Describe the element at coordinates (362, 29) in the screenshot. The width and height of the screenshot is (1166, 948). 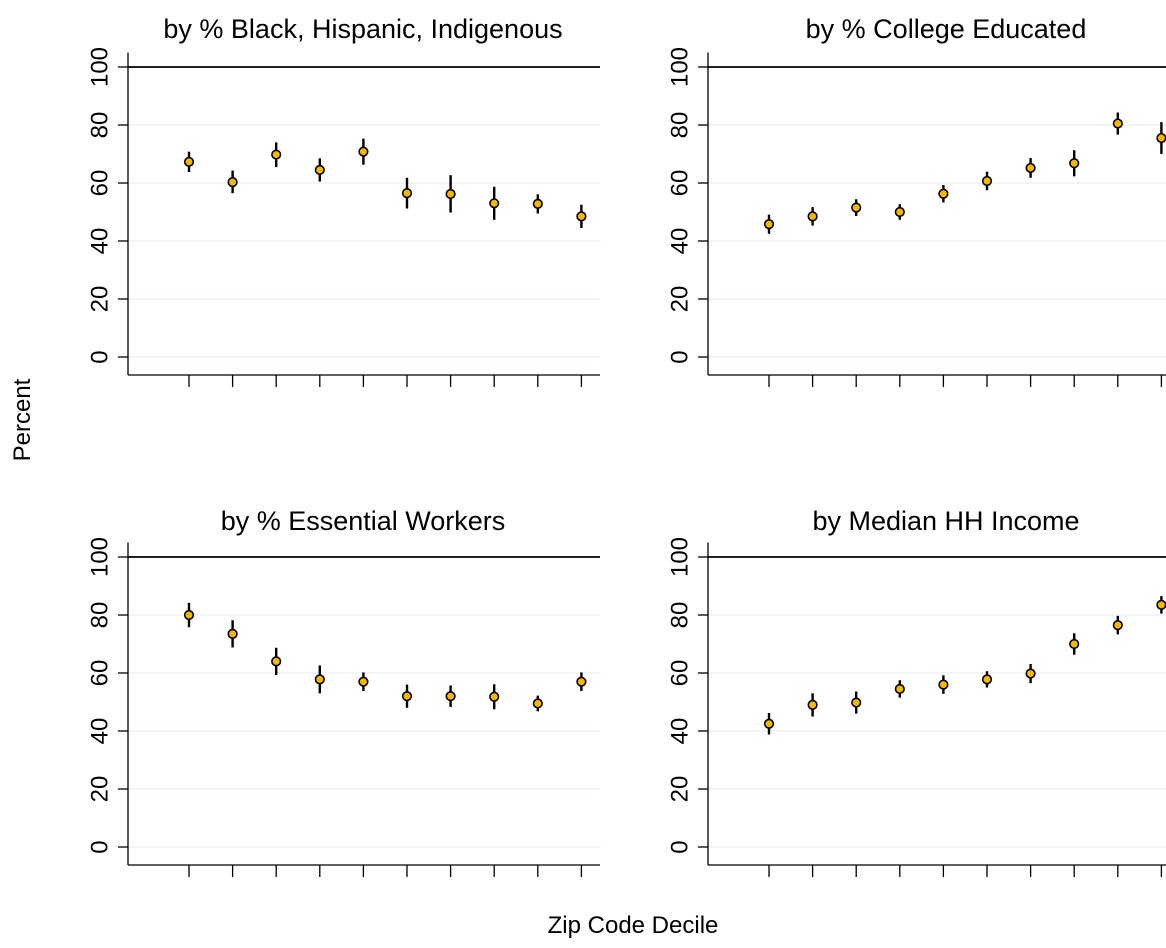
I see `panel-title: by % Black, Hispanic, Indigenous` at that location.